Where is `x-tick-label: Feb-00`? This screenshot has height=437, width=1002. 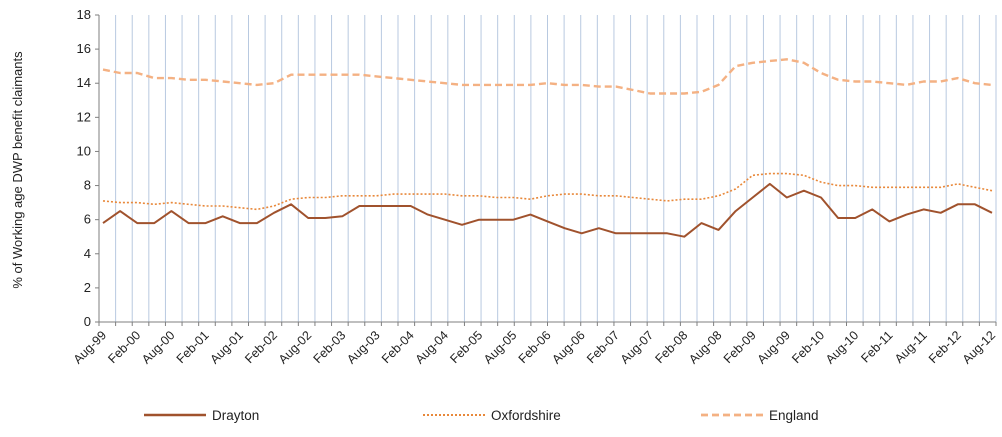 x-tick-label: Feb-00 is located at coordinates (124, 347).